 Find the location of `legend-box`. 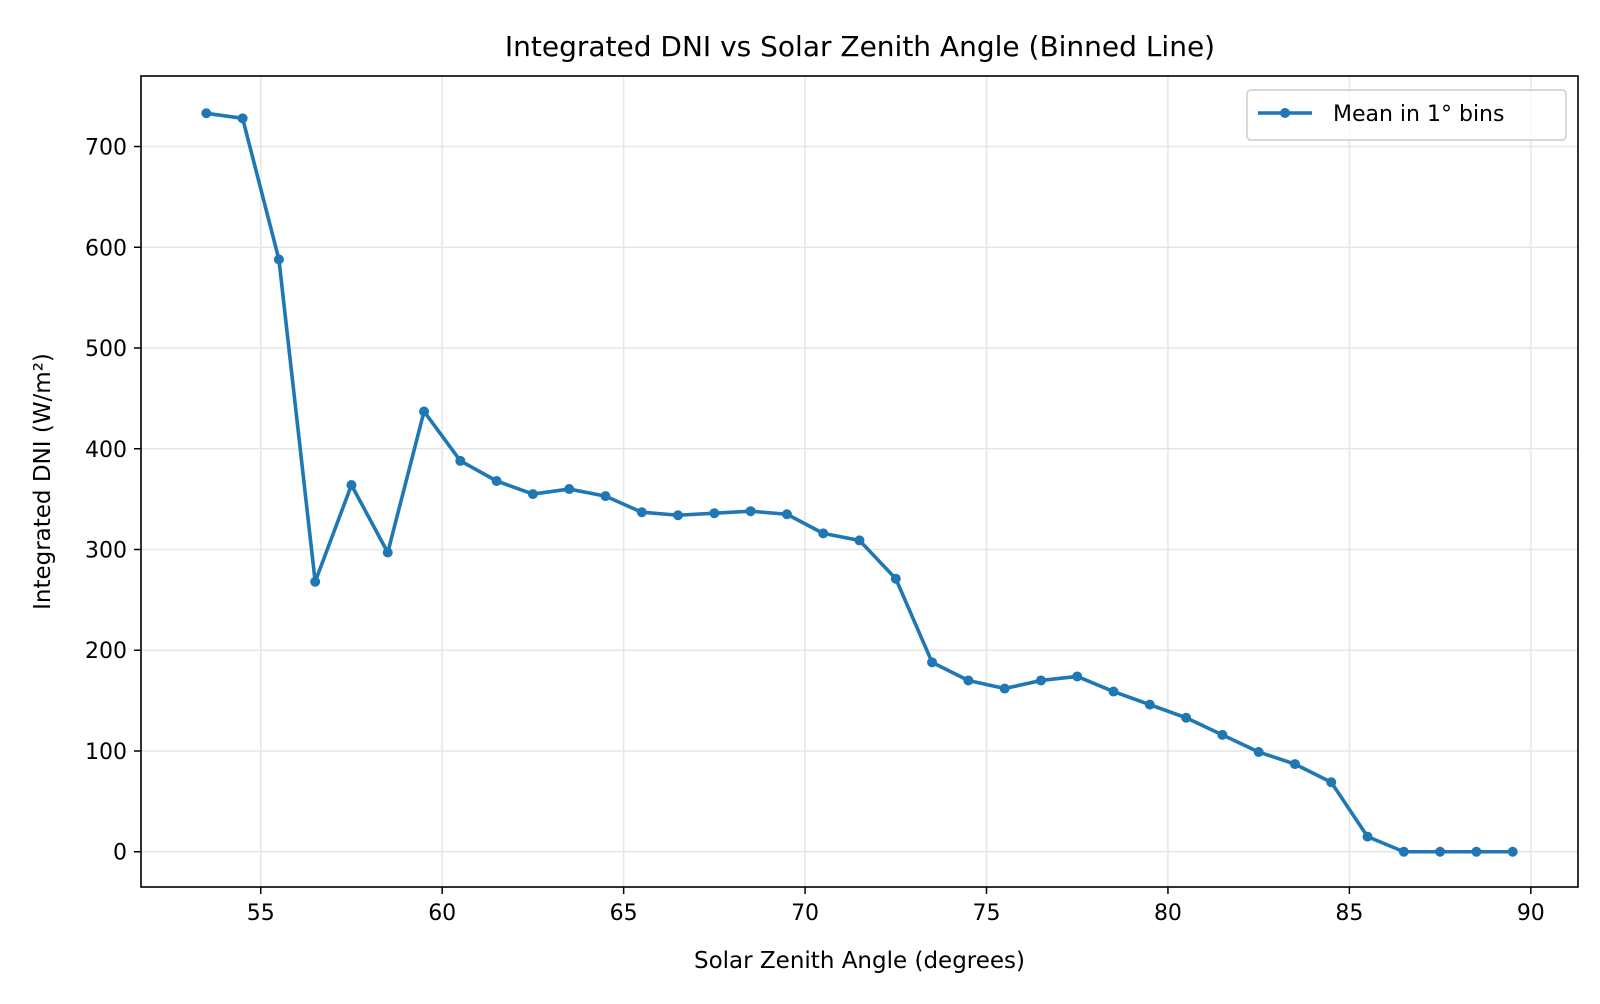

legend-box is located at coordinates (1406, 115).